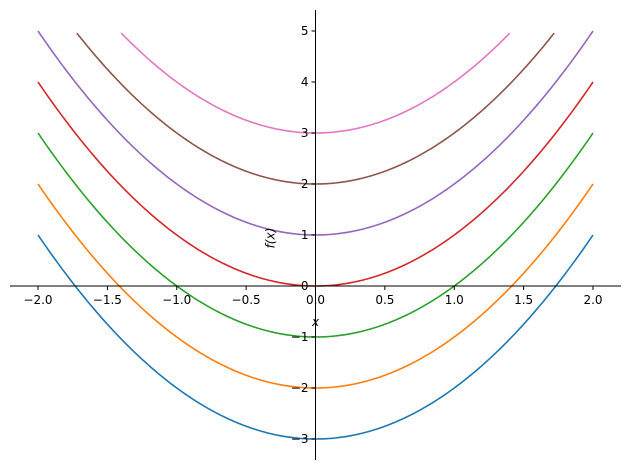 Image resolution: width=630 pixels, height=470 pixels. I want to click on y-tick-label: 3, so click(305, 133).